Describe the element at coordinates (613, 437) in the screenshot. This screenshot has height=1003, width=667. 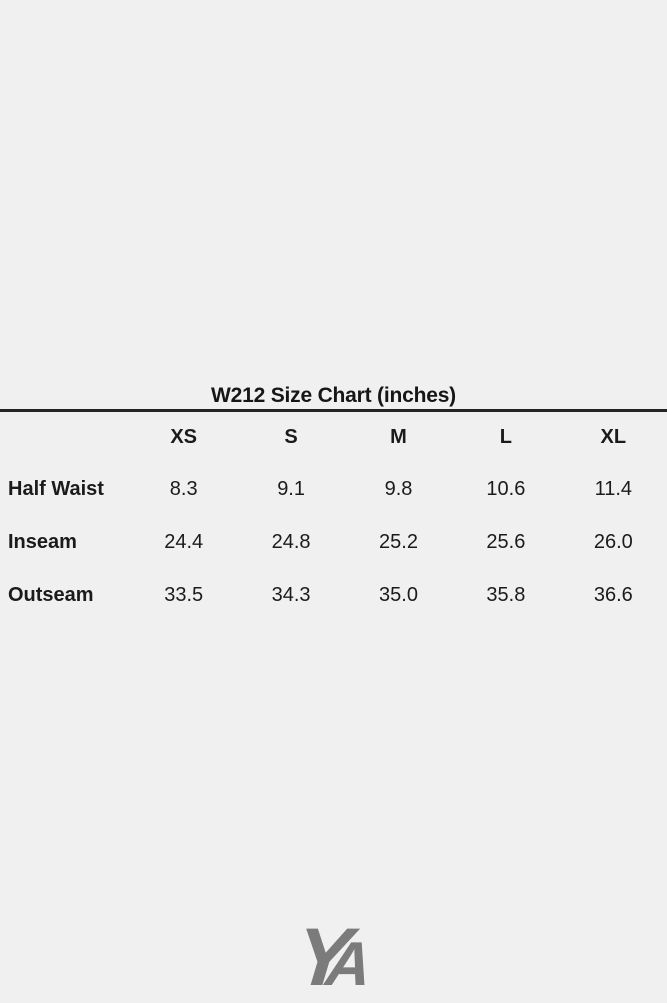
I see `column-header-xl: XL` at that location.